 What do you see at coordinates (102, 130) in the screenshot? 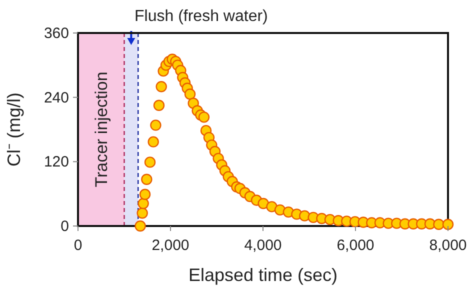
I see `band-label: Tracer injection` at bounding box center [102, 130].